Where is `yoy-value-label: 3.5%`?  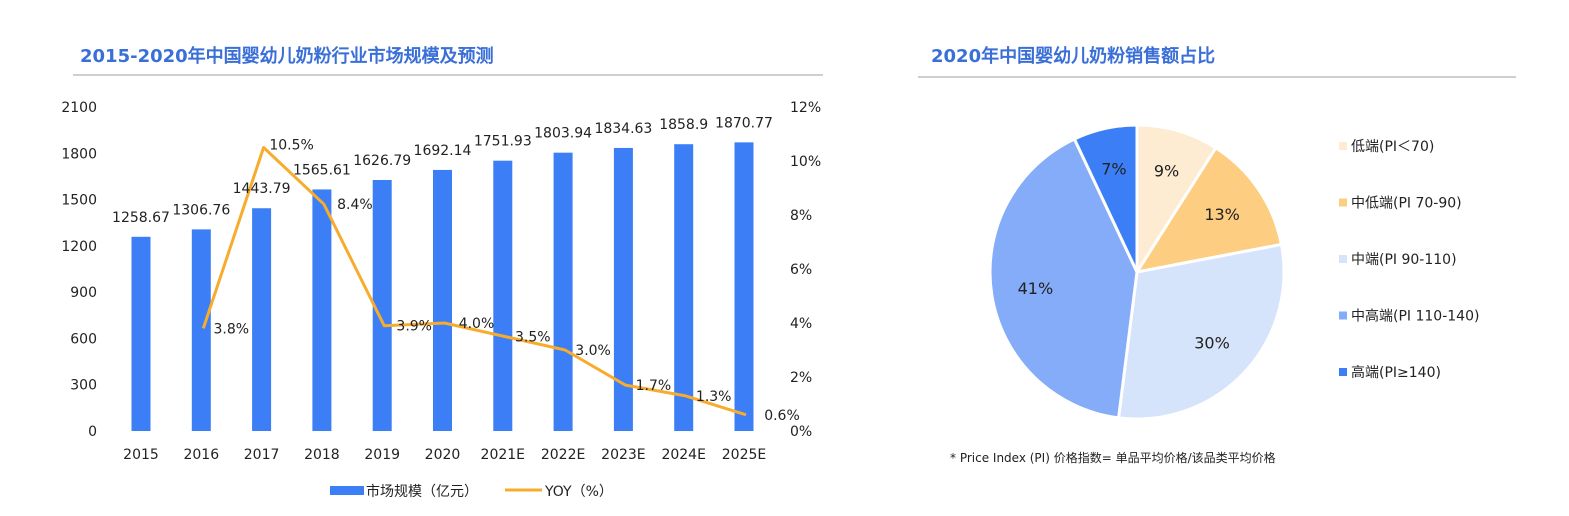
yoy-value-label: 3.5% is located at coordinates (533, 338).